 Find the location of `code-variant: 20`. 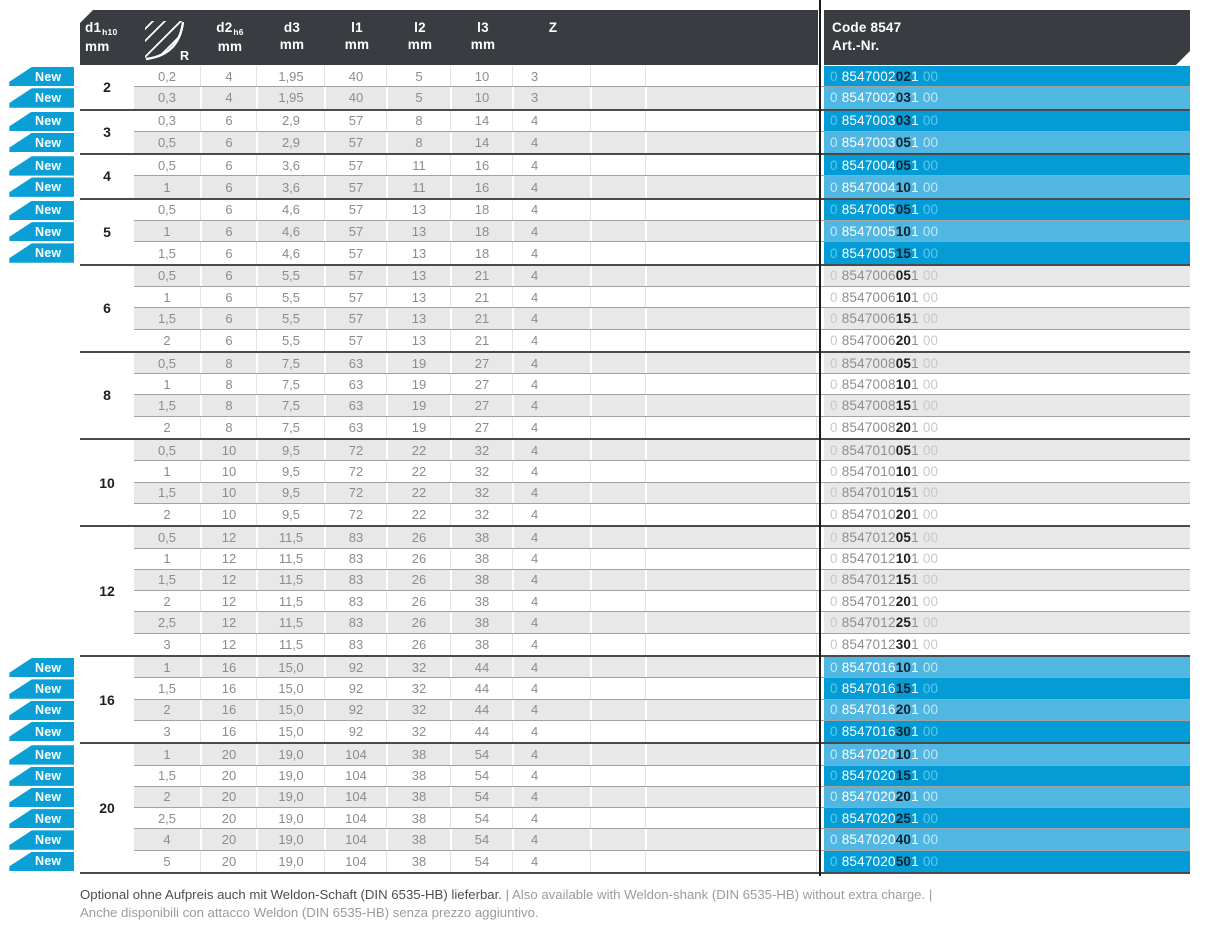

code-variant: 20 is located at coordinates (903, 601).